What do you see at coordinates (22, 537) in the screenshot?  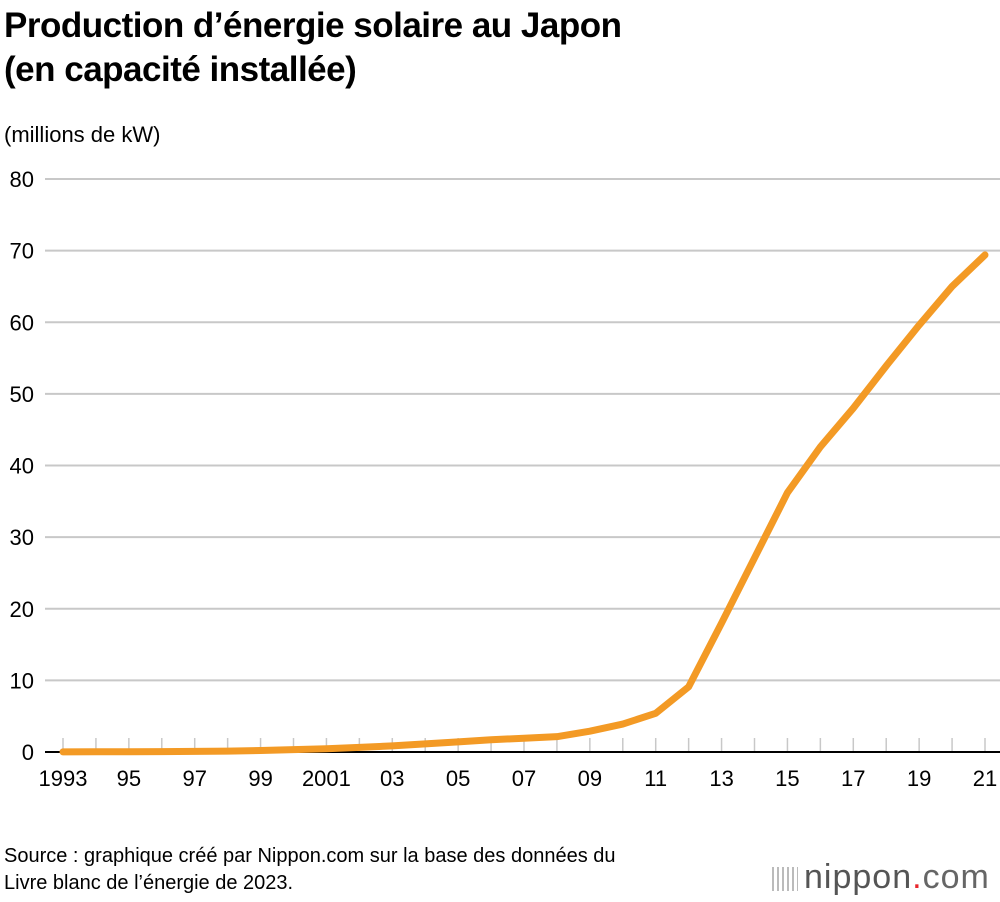 I see `y-tick-label: 30` at bounding box center [22, 537].